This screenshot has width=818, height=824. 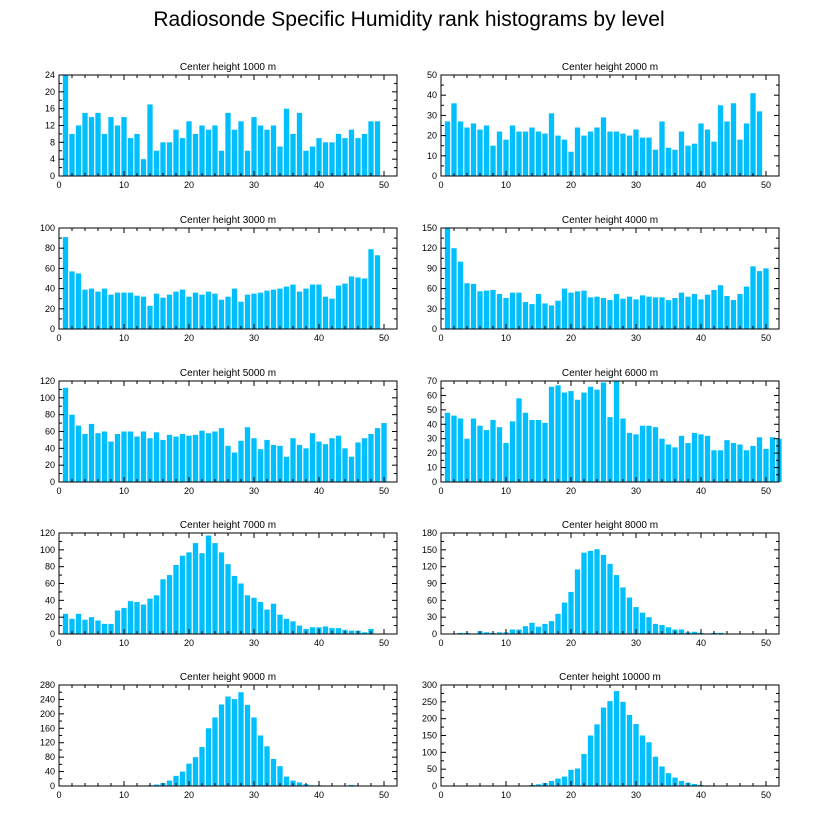 I want to click on y-tick-label: 250, so click(x=429, y=702).